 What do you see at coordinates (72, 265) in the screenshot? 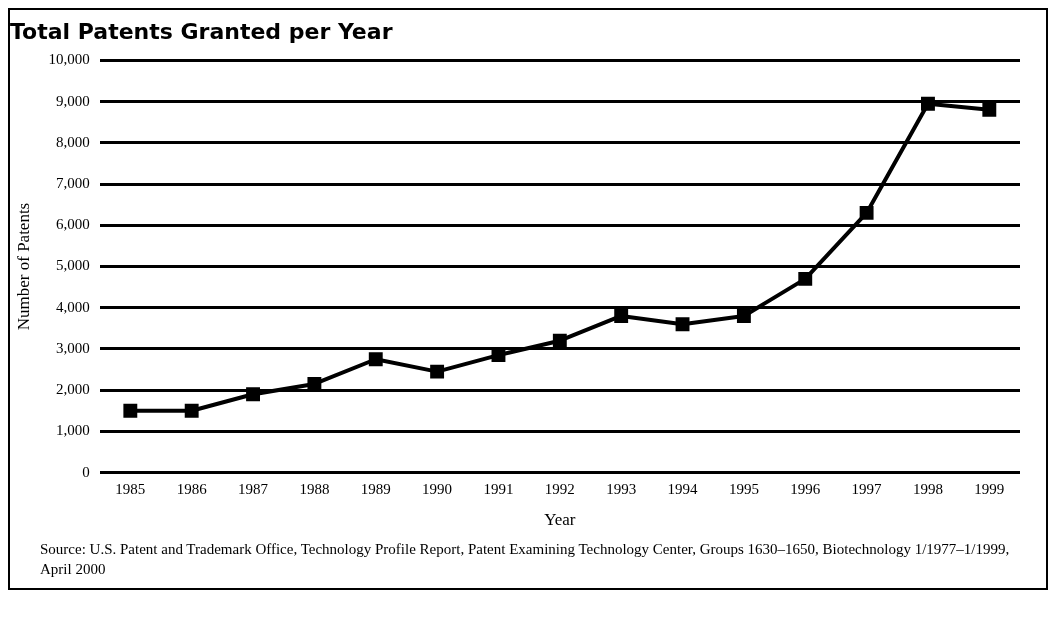
I see `y-tick-label: 5,000` at bounding box center [72, 265].